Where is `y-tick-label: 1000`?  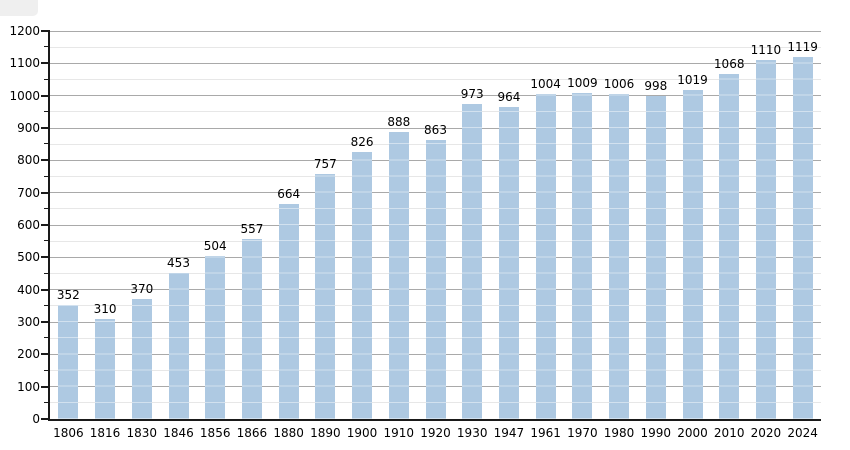 y-tick-label: 1000 is located at coordinates (24, 95).